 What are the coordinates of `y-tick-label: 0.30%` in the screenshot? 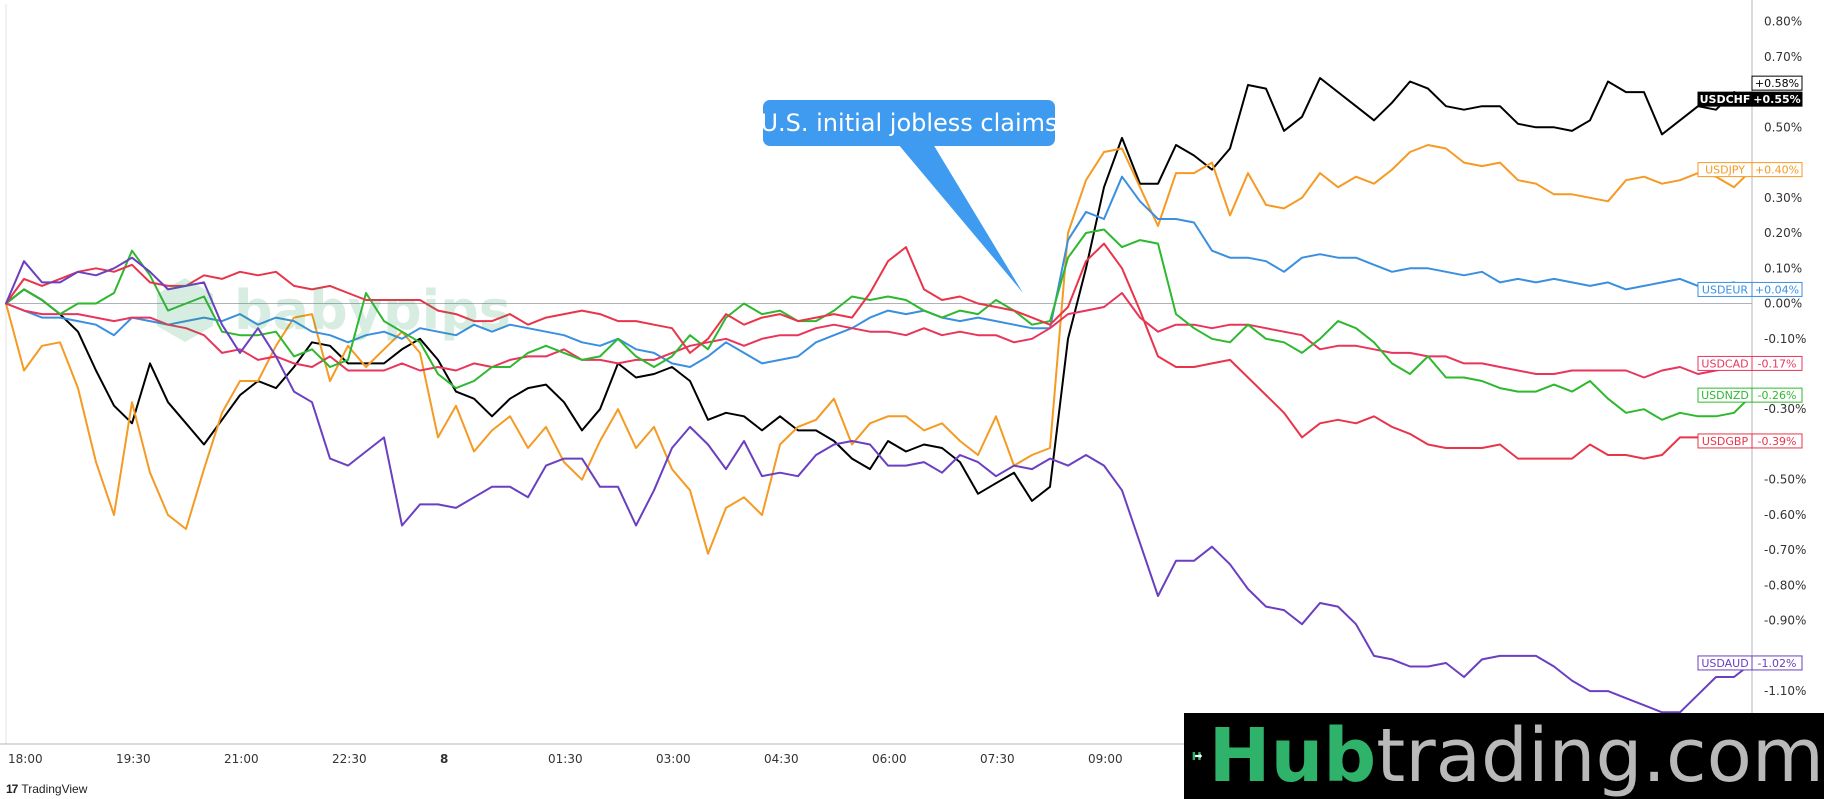 It's located at (1783, 198).